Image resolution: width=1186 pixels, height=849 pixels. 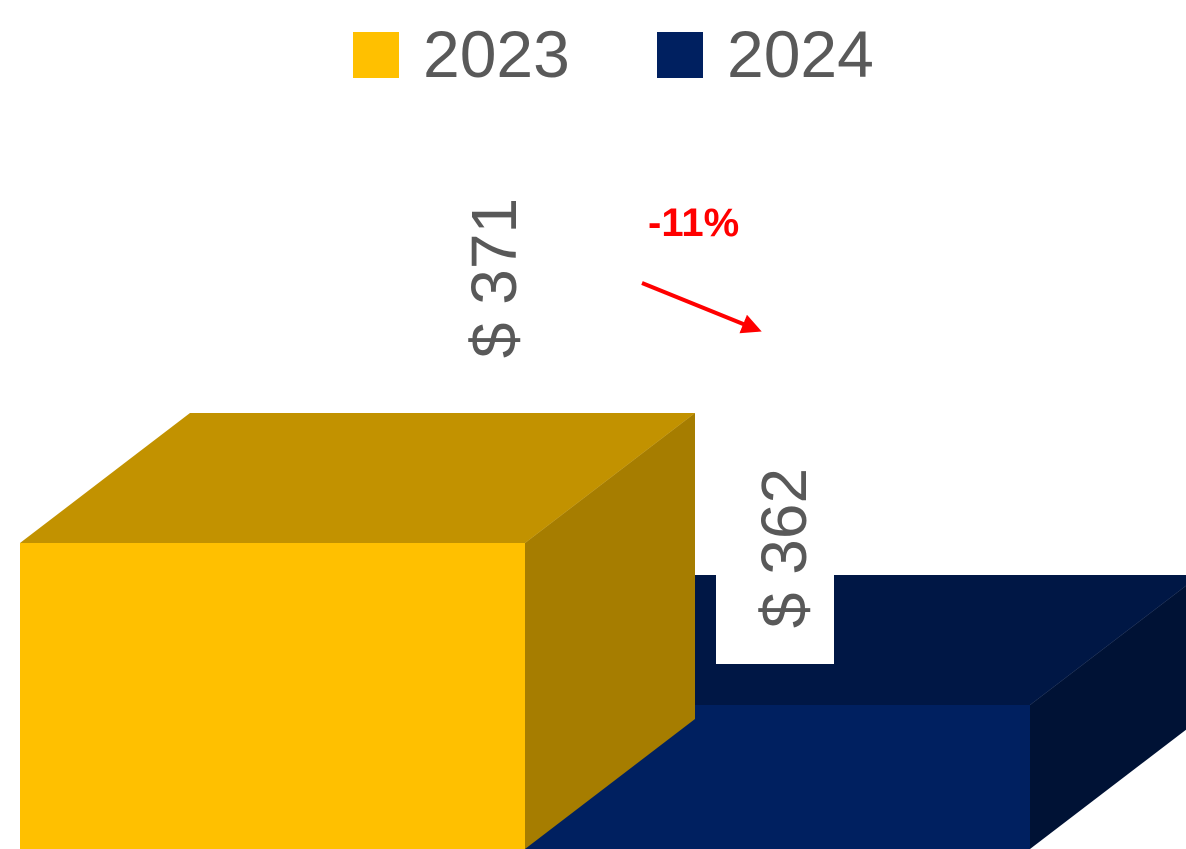 I want to click on legend: 2023 2024, so click(x=613, y=54).